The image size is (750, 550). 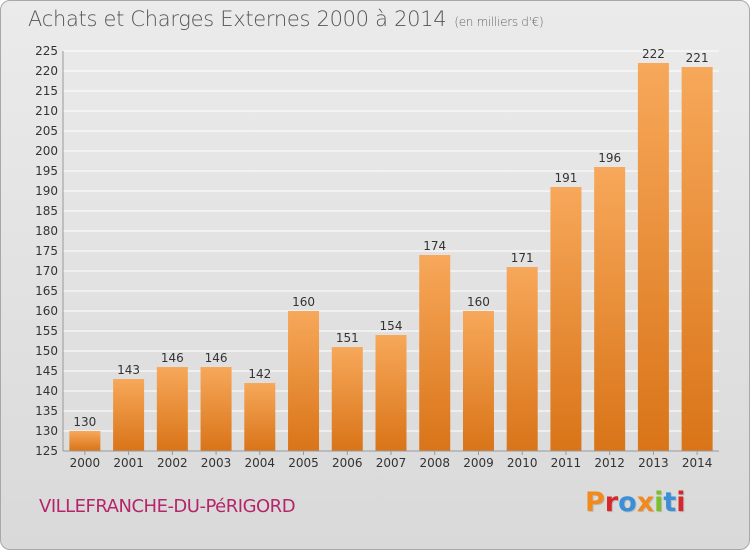 What do you see at coordinates (566, 463) in the screenshot?
I see `x-tick-label: 2011` at bounding box center [566, 463].